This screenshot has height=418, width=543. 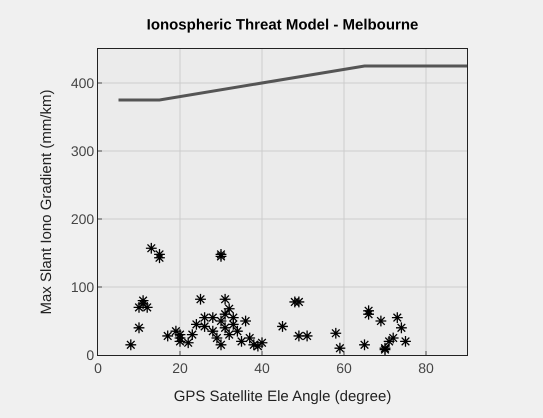 What do you see at coordinates (426, 368) in the screenshot?
I see `x-tick-label: 80` at bounding box center [426, 368].